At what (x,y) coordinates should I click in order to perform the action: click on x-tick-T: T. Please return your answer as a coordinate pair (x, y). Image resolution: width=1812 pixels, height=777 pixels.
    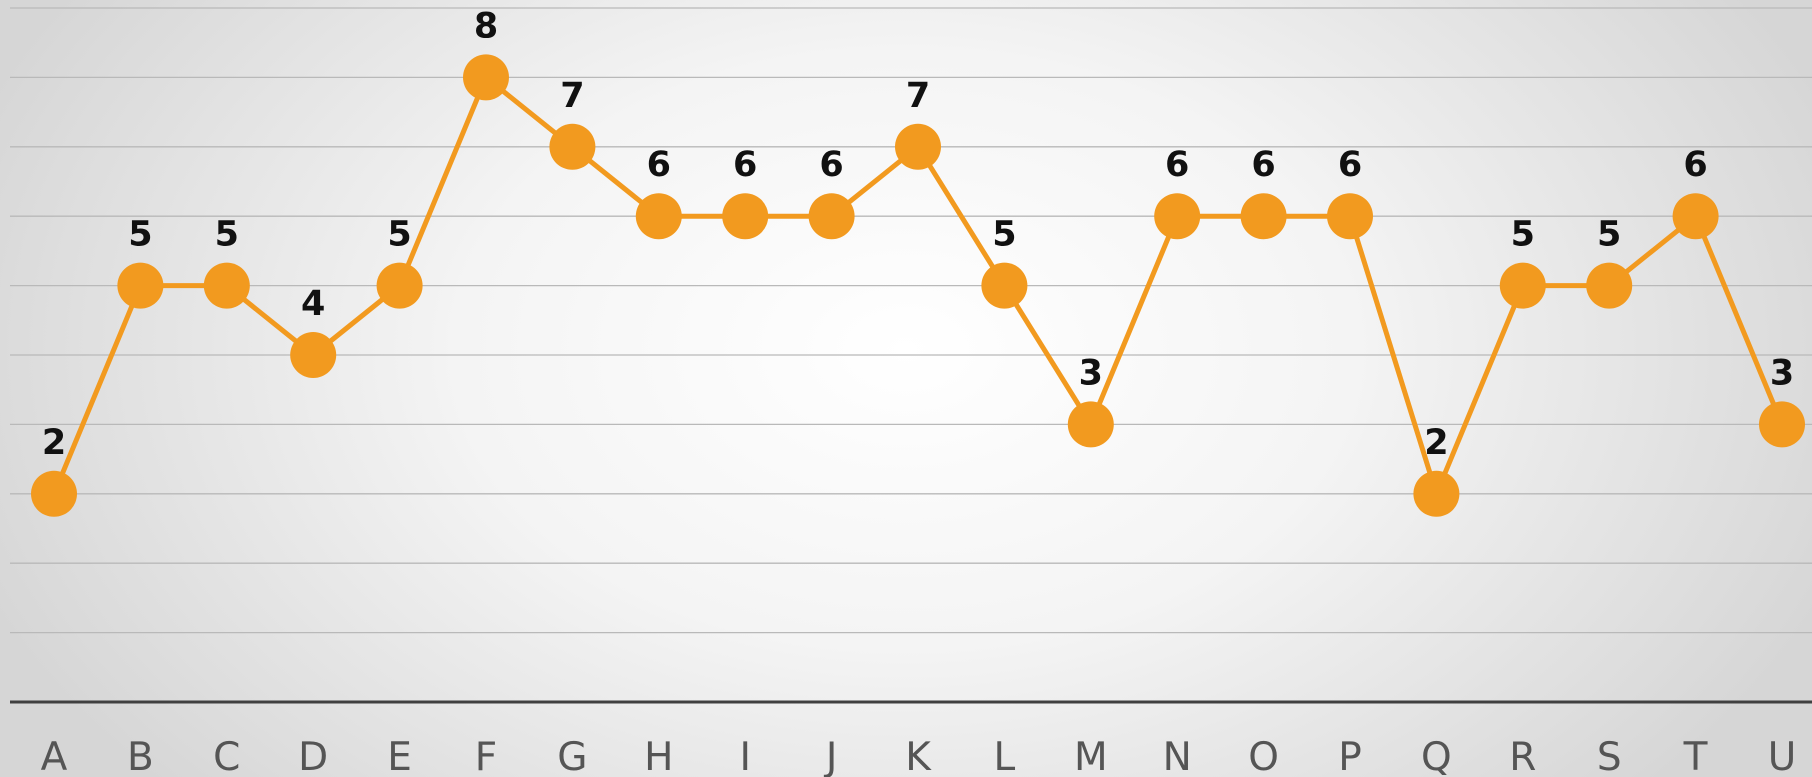
    Looking at the image, I should click on (1695, 756).